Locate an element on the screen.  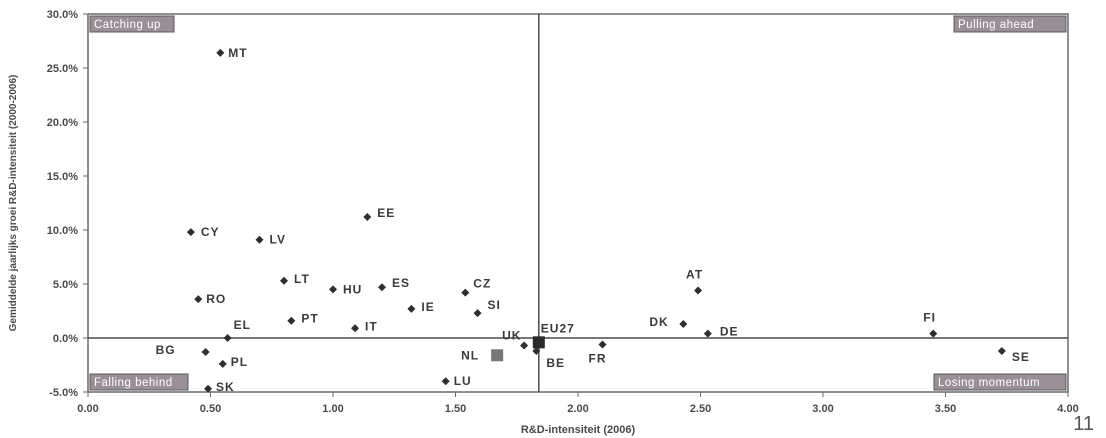
point-label-pt: PT is located at coordinates (309, 319).